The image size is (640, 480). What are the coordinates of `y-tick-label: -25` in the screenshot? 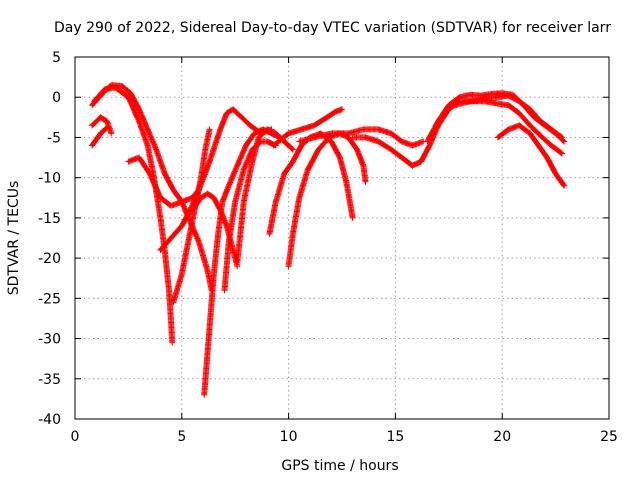 It's located at (49, 299).